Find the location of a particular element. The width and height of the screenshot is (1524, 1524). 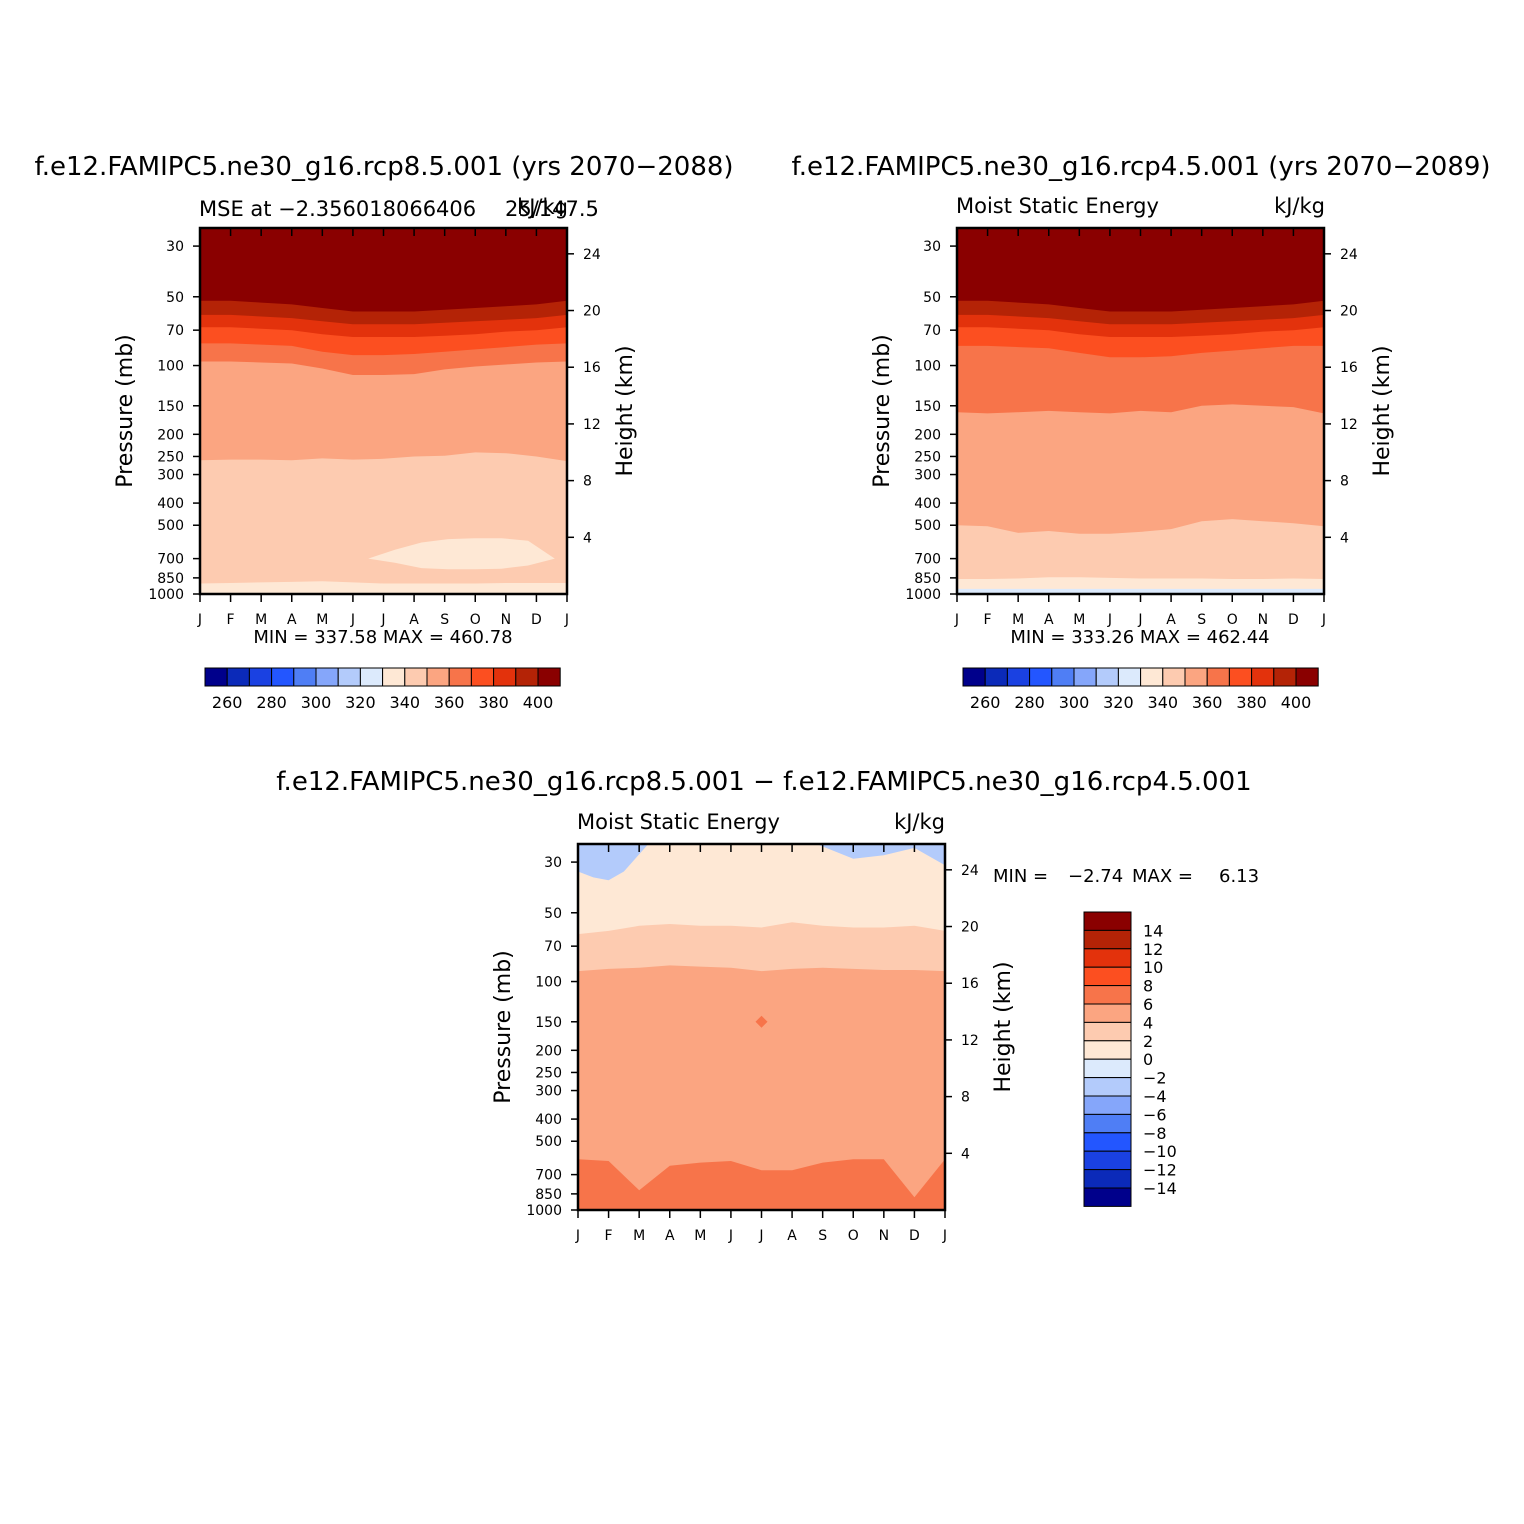

pressure-tick-label: 400 is located at coordinates (170, 504).